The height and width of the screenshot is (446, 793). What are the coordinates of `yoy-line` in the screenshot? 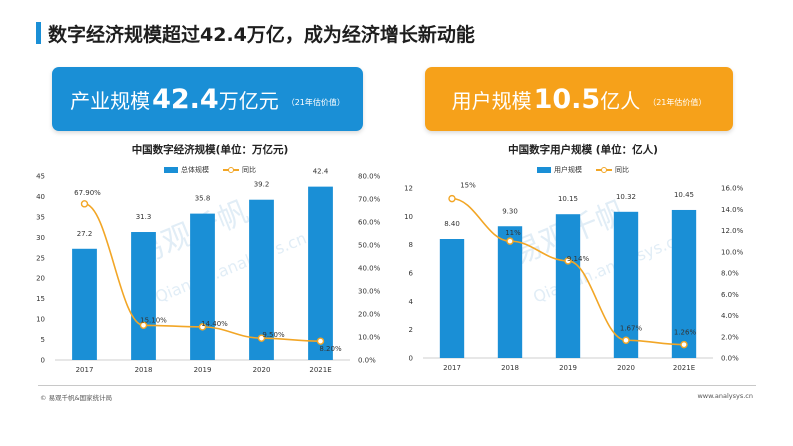 It's located at (202, 272).